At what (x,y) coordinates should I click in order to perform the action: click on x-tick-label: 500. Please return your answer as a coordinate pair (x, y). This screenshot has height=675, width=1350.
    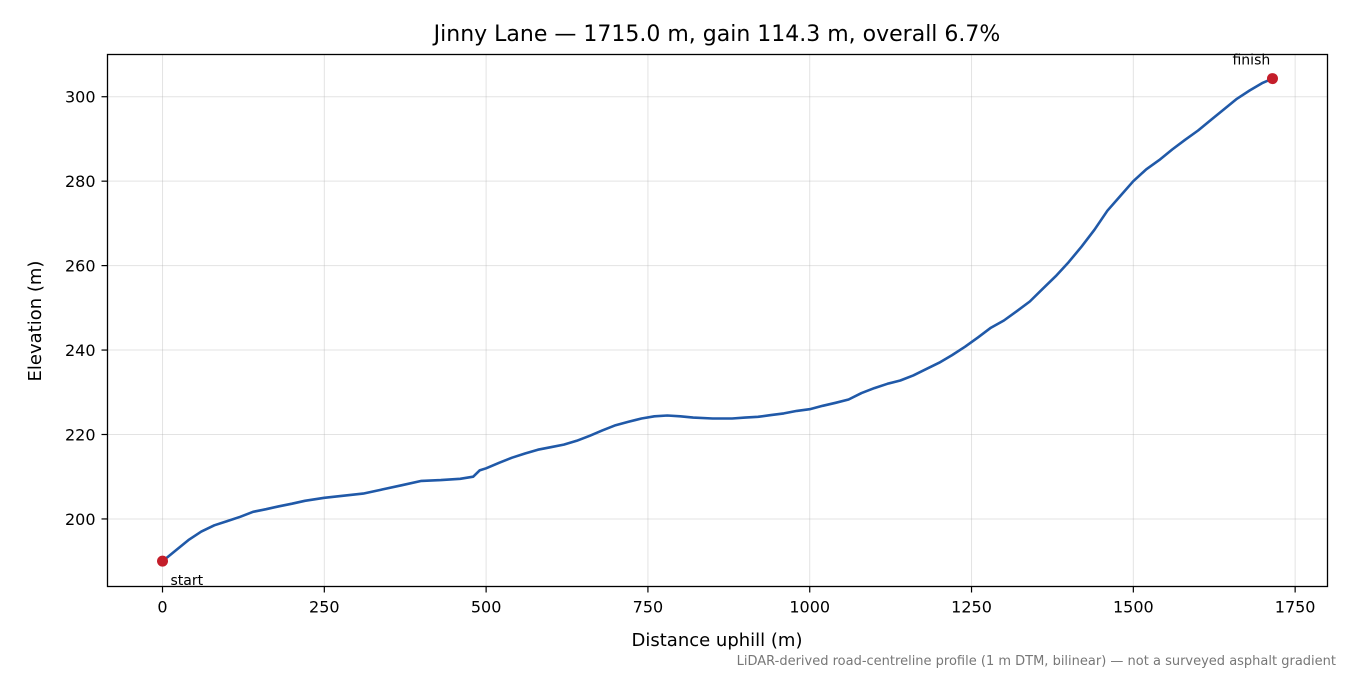
    Looking at the image, I should click on (486, 607).